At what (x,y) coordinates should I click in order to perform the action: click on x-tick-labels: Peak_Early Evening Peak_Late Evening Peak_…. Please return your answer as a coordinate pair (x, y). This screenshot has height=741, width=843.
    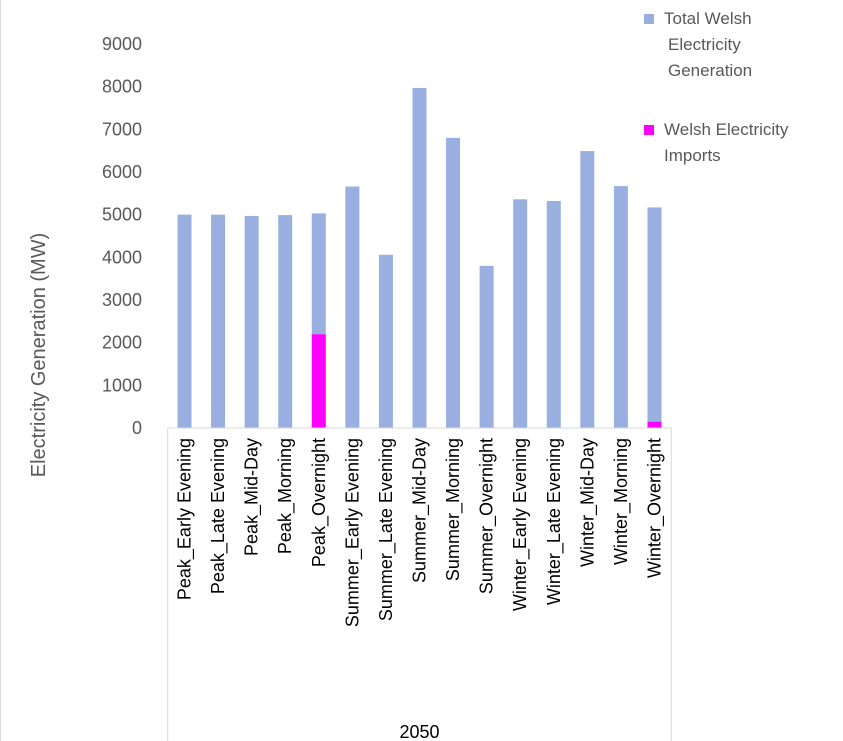
    Looking at the image, I should click on (420, 532).